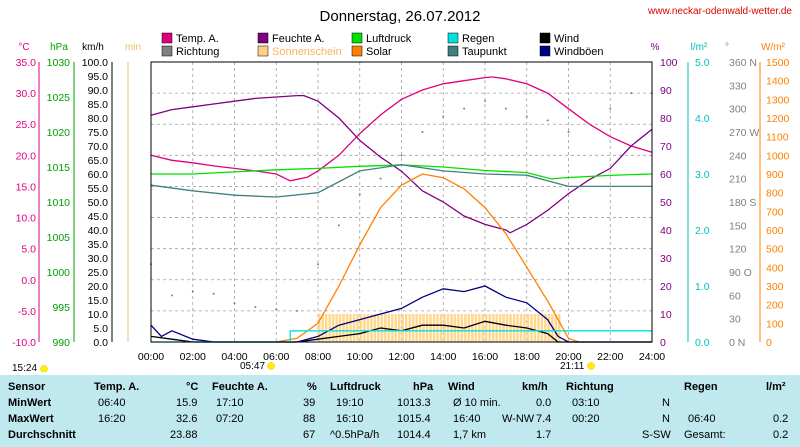 The image size is (800, 447). I want to click on tick-wind-3: 85.0, so click(98, 105).